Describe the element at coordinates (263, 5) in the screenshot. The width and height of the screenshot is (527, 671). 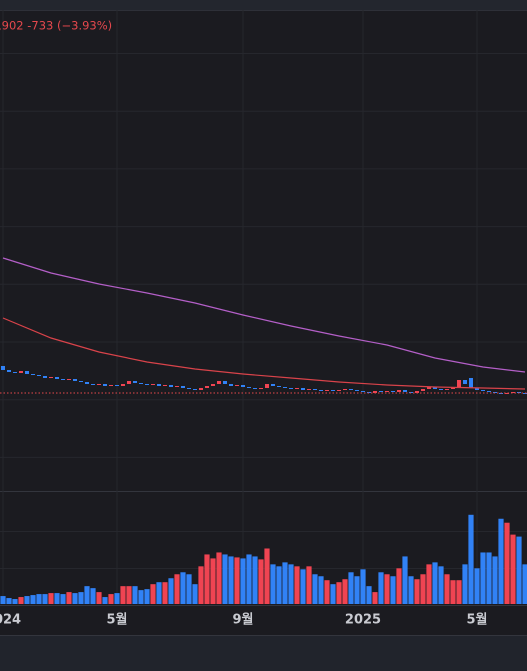
I see `top-bar` at that location.